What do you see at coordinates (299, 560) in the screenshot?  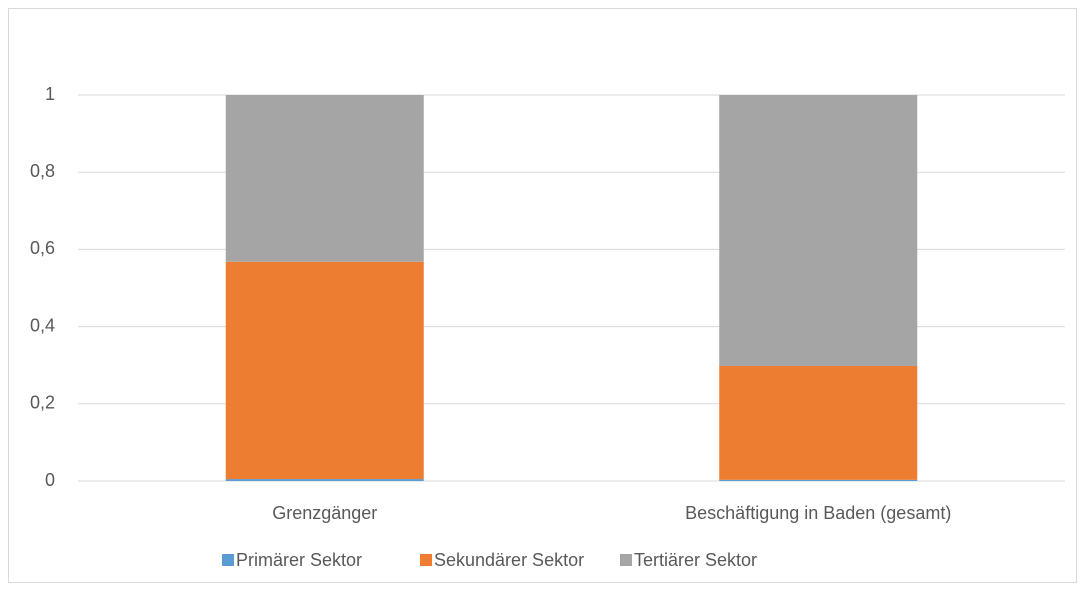 I see `legend-label: Primärer Sektor` at bounding box center [299, 560].